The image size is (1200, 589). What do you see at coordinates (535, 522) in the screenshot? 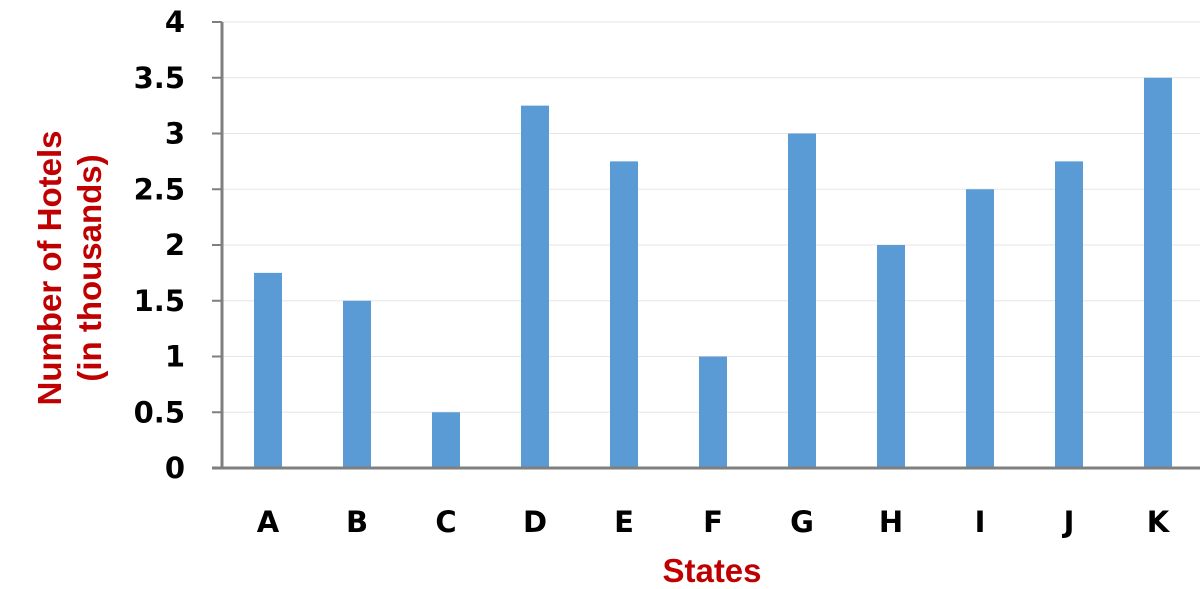
I see `x-tick-label: D` at bounding box center [535, 522].